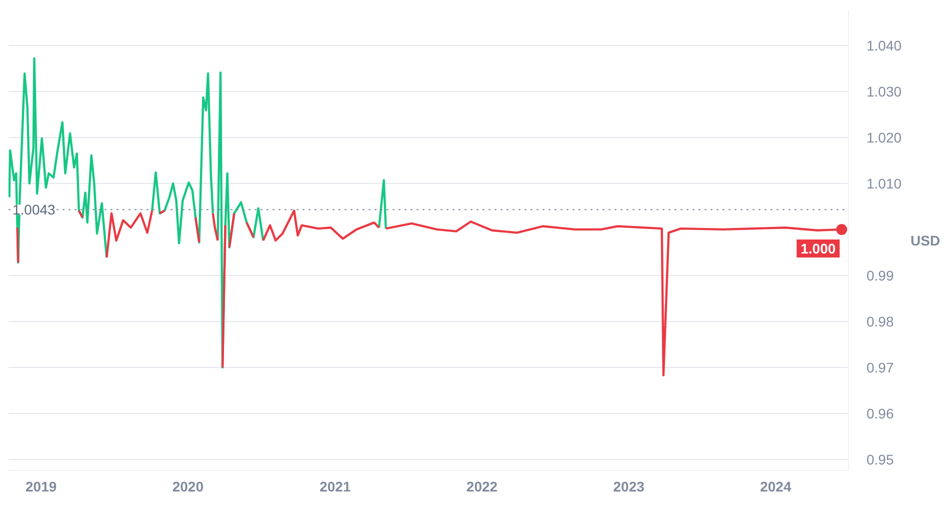 Image resolution: width=945 pixels, height=520 pixels. I want to click on y-tick-label: 0.95, so click(880, 459).